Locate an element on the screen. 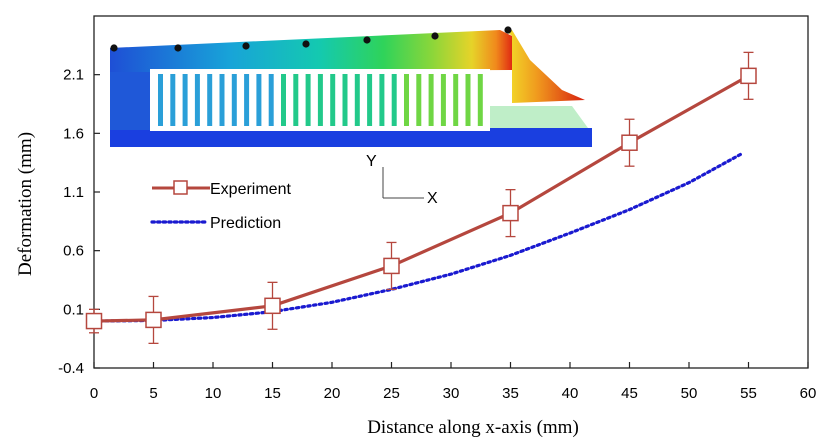 Image resolution: width=830 pixels, height=442 pixels. x-tick-label: 60 is located at coordinates (808, 393).